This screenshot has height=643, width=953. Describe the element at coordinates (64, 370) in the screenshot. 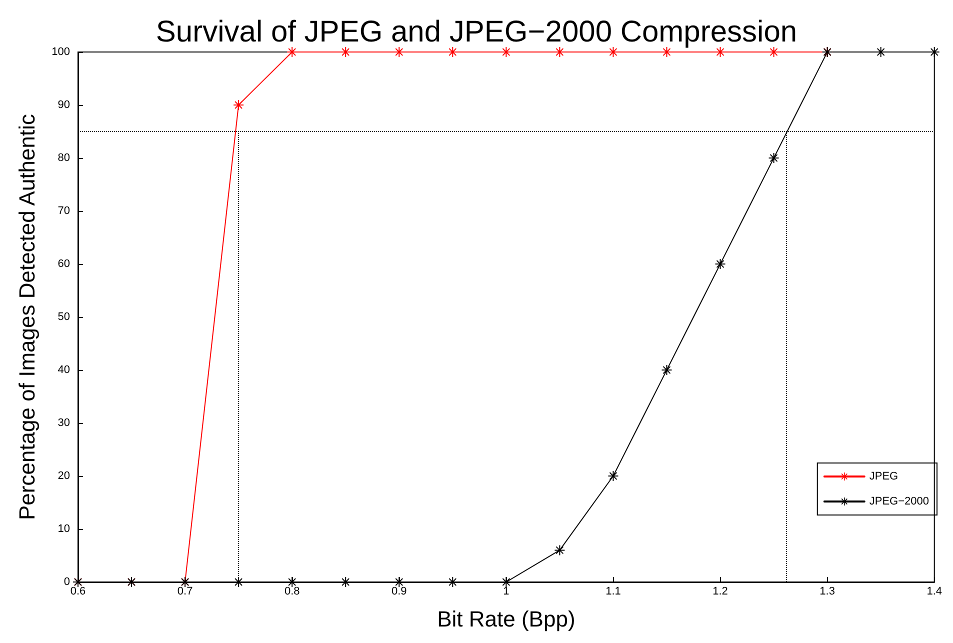

I see `y-tick-label: 40` at that location.